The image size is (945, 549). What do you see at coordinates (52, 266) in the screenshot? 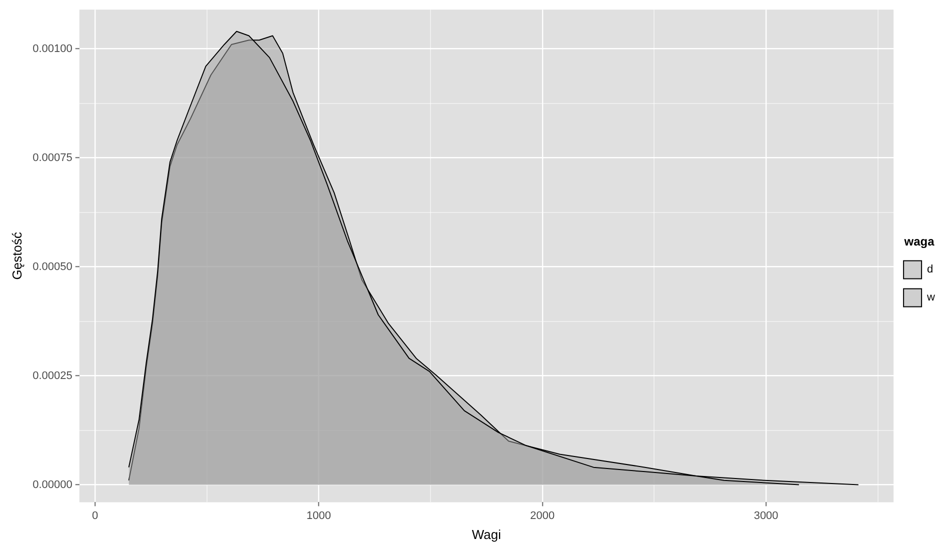
I see `y-tick-label: 0.00050` at bounding box center [52, 266].